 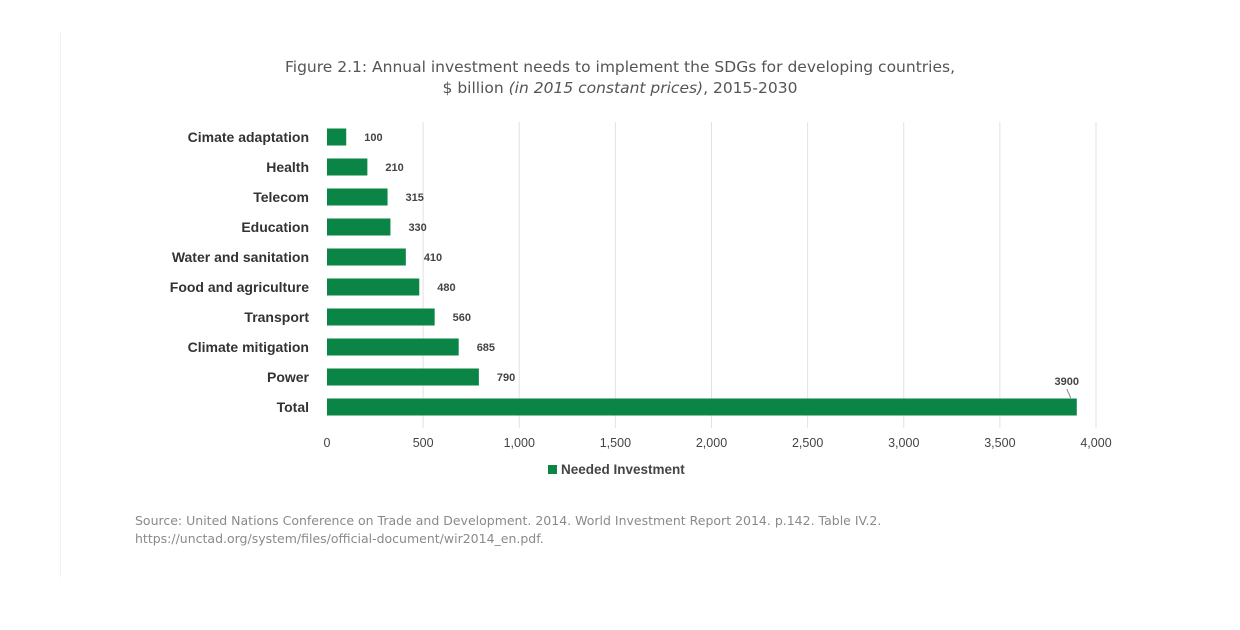 What do you see at coordinates (999, 443) in the screenshot?
I see `x-tick-label: 3,500` at bounding box center [999, 443].